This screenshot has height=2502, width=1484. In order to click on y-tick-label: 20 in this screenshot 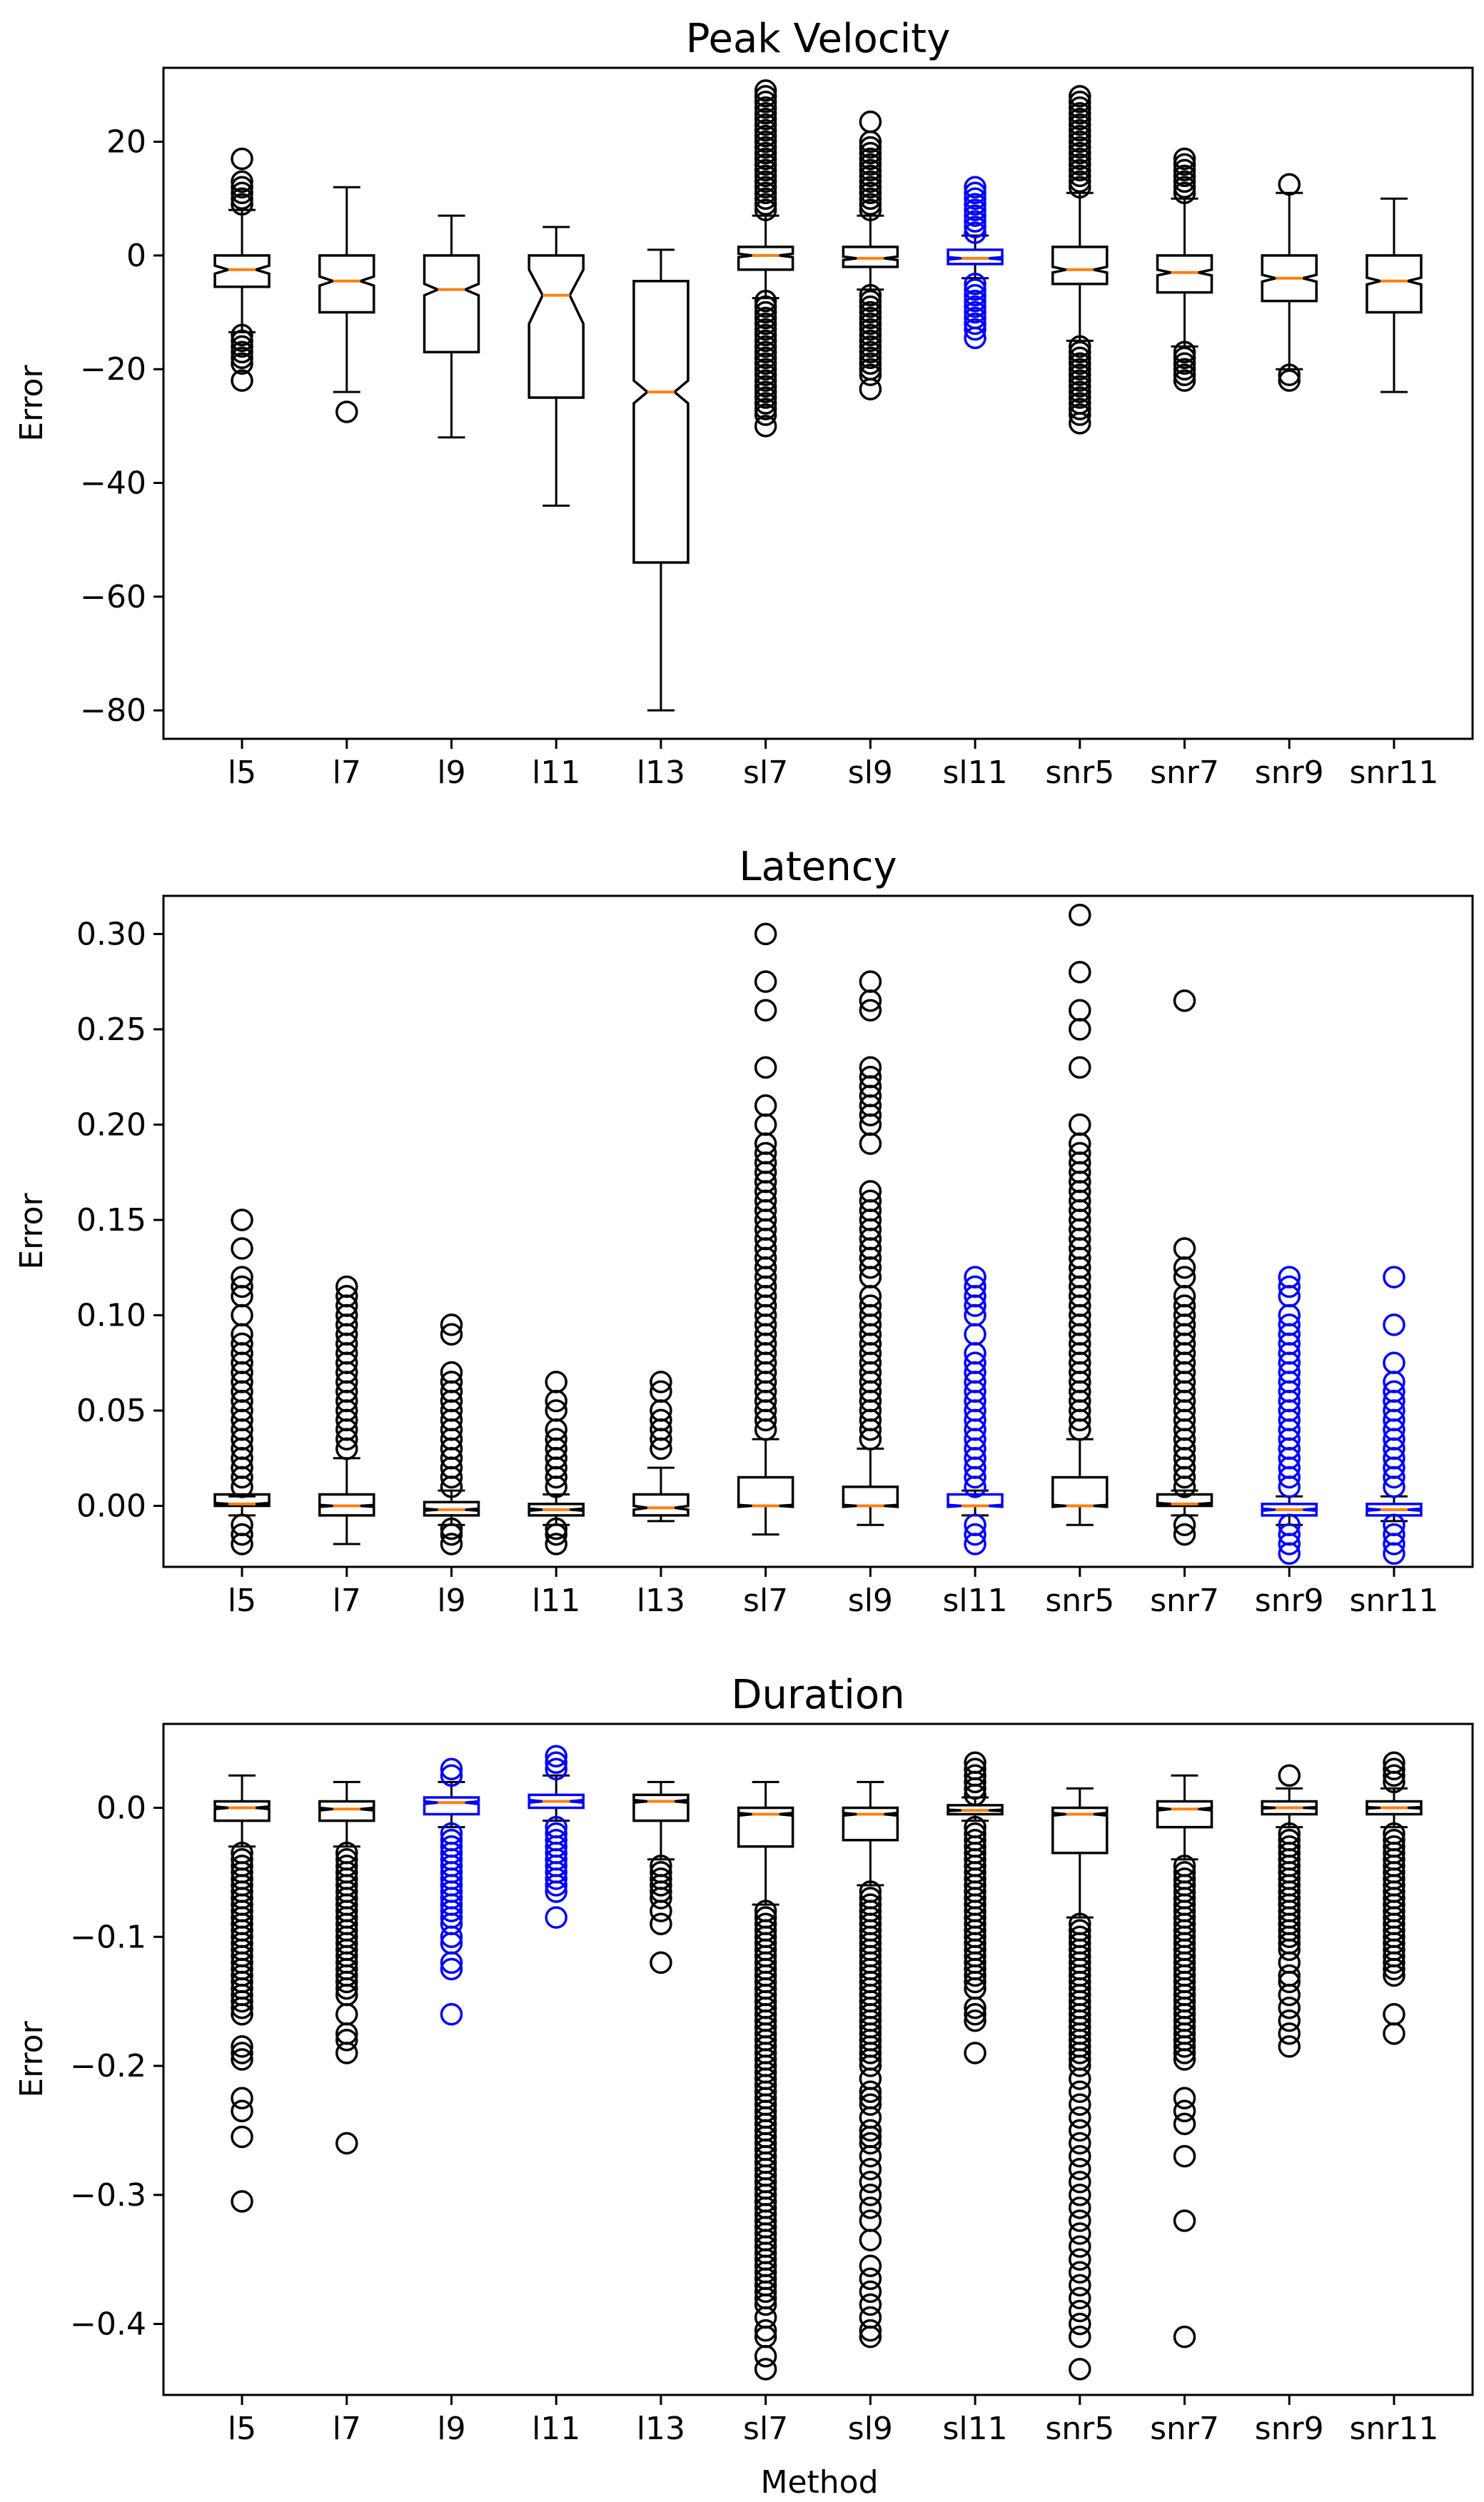, I will do `click(126, 142)`.